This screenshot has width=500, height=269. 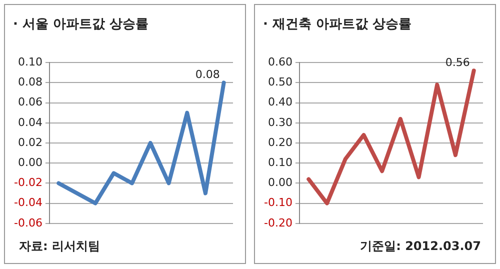 What do you see at coordinates (30, 82) in the screenshot?
I see `y-tick-label: 0.08` at bounding box center [30, 82].